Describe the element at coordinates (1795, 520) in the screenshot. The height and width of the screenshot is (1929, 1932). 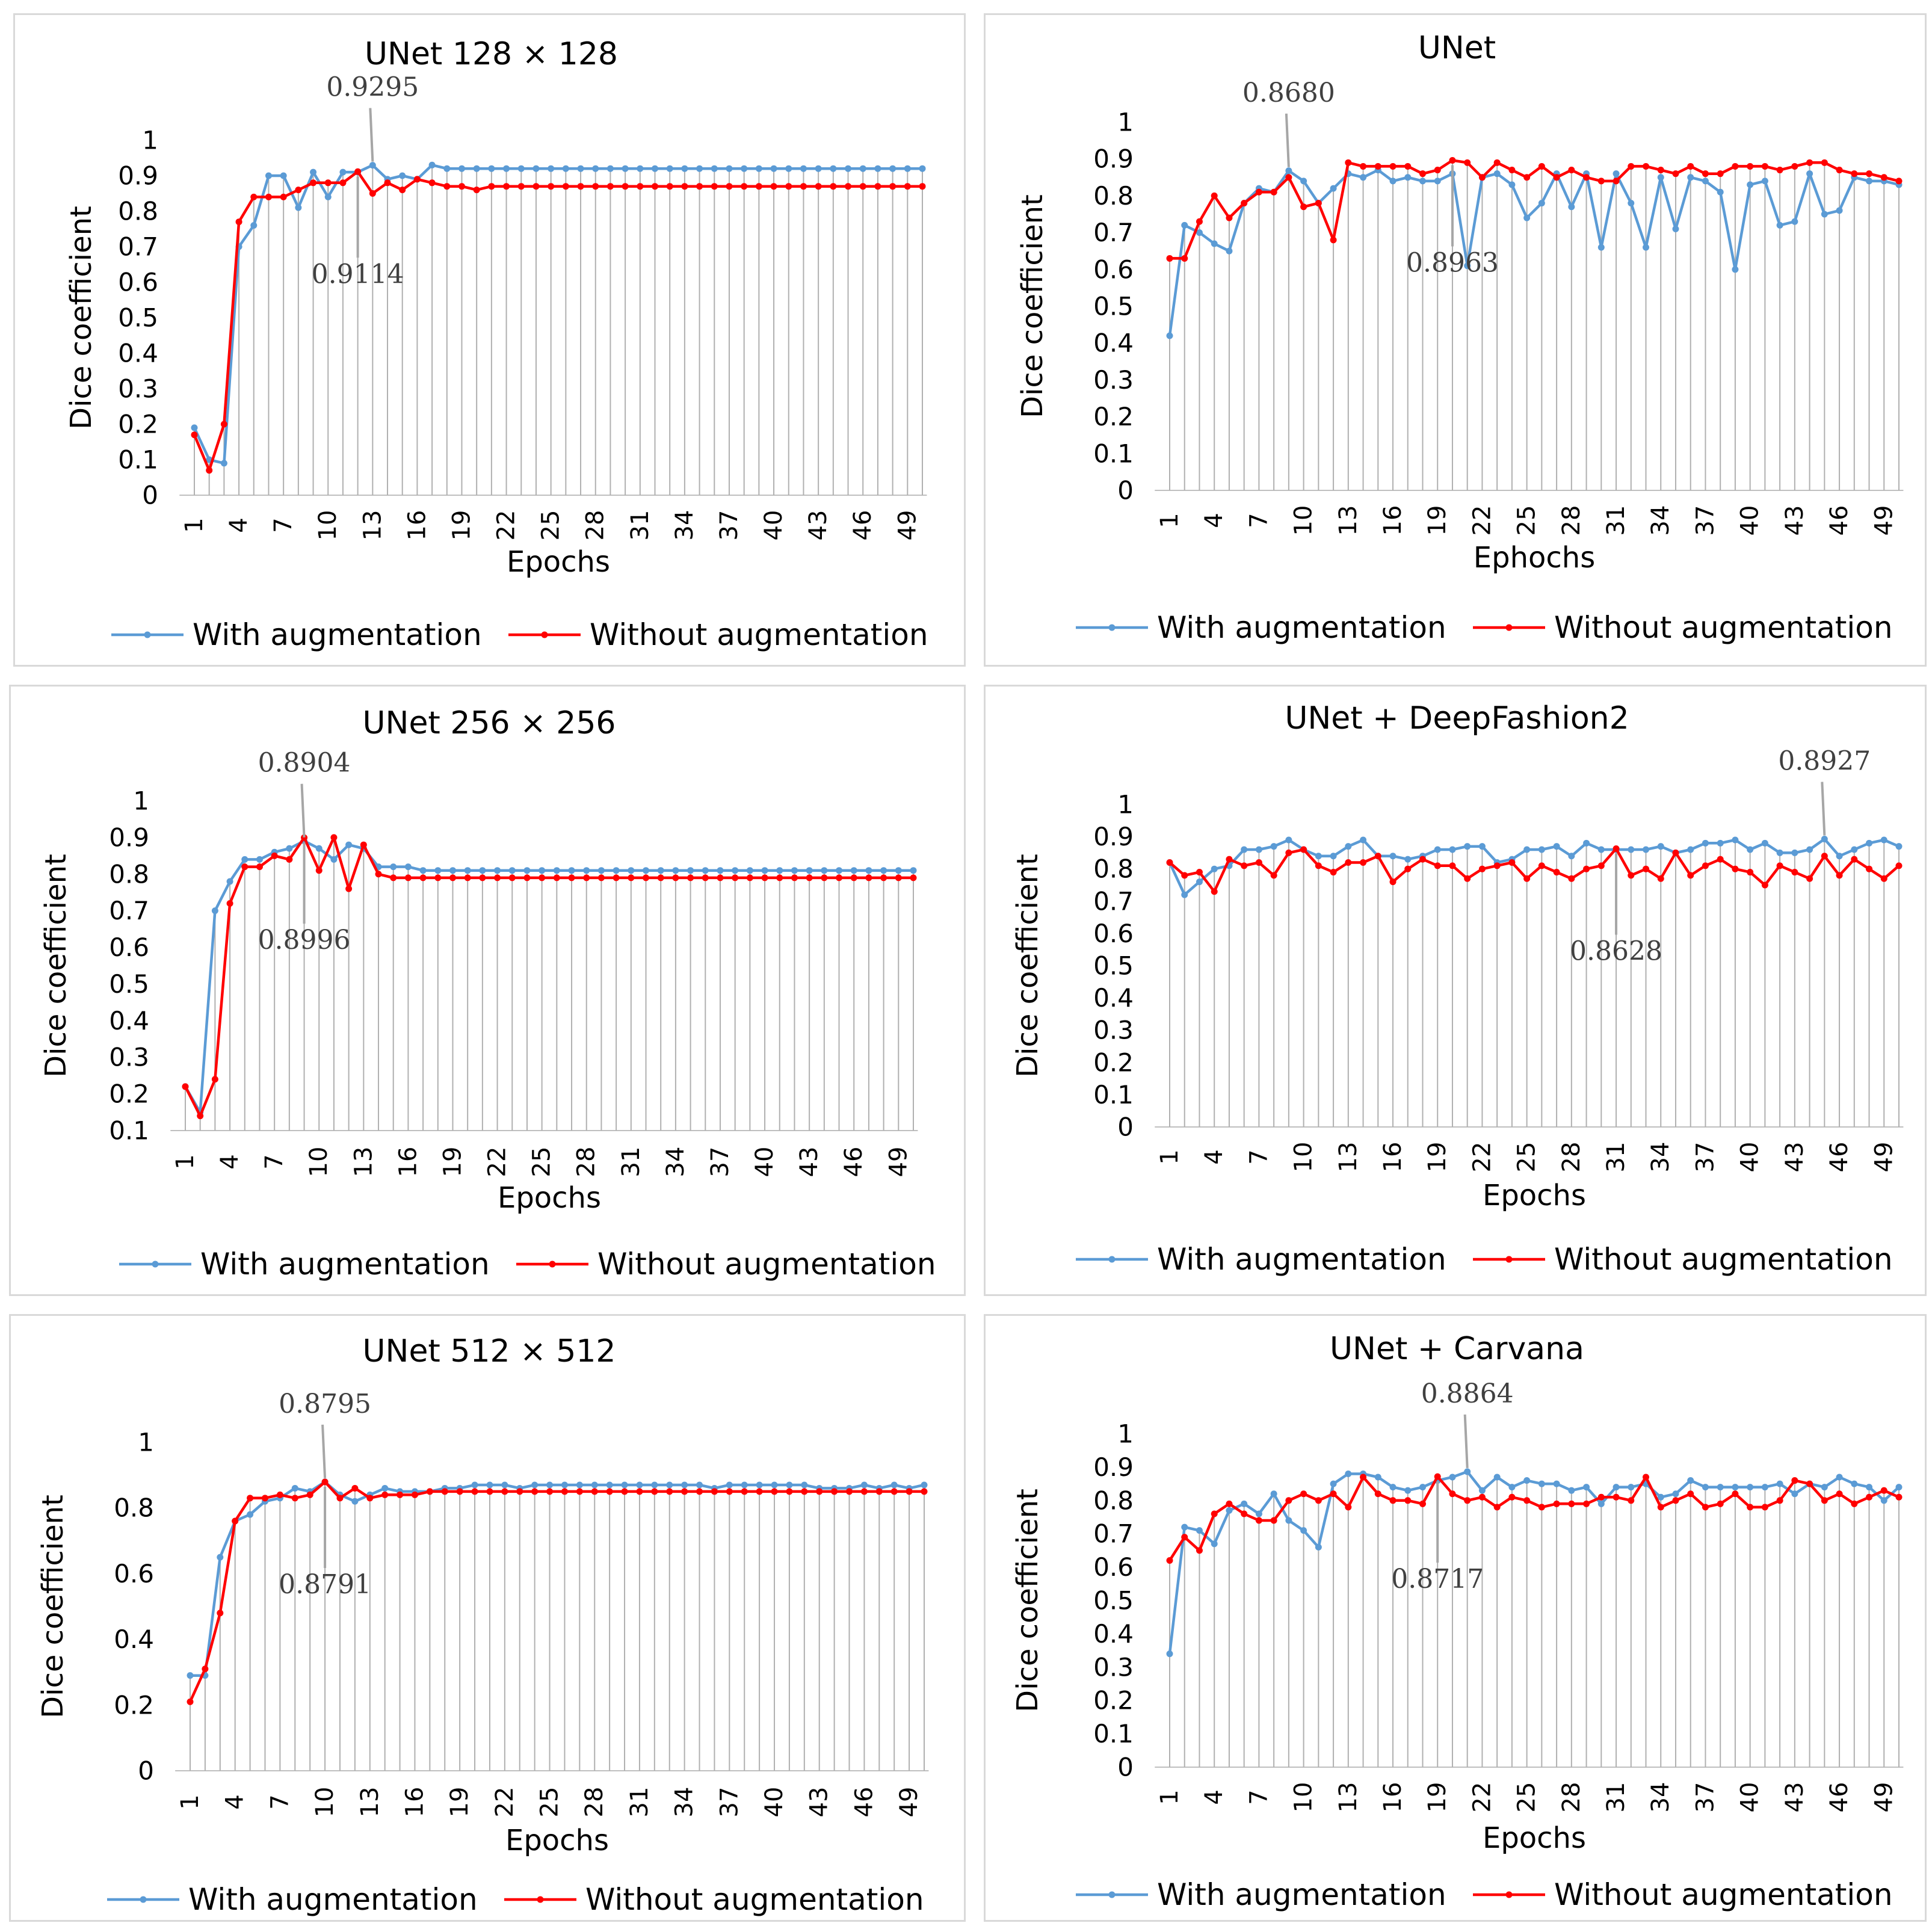
I see `x-tick-label: 43` at that location.